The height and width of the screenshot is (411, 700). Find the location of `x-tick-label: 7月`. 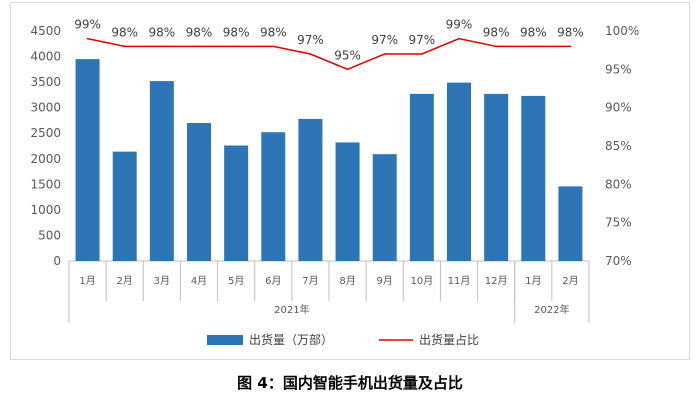

x-tick-label: 7月 is located at coordinates (310, 281).